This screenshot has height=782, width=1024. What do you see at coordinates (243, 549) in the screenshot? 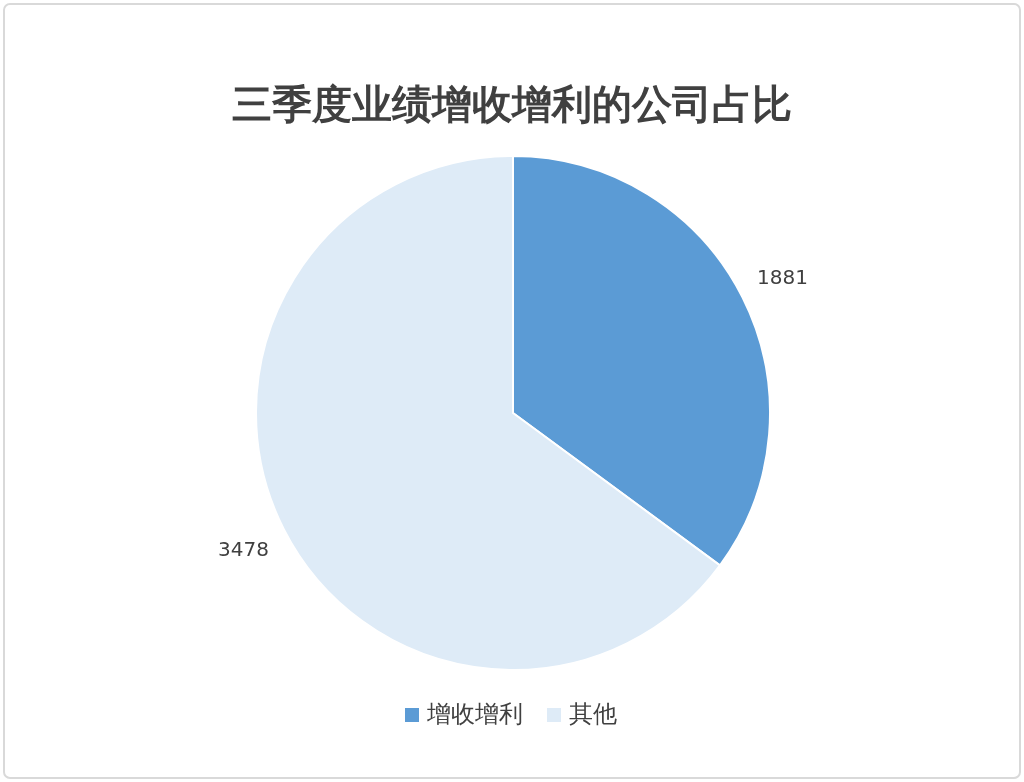
I see `data-label: 3478` at bounding box center [243, 549].